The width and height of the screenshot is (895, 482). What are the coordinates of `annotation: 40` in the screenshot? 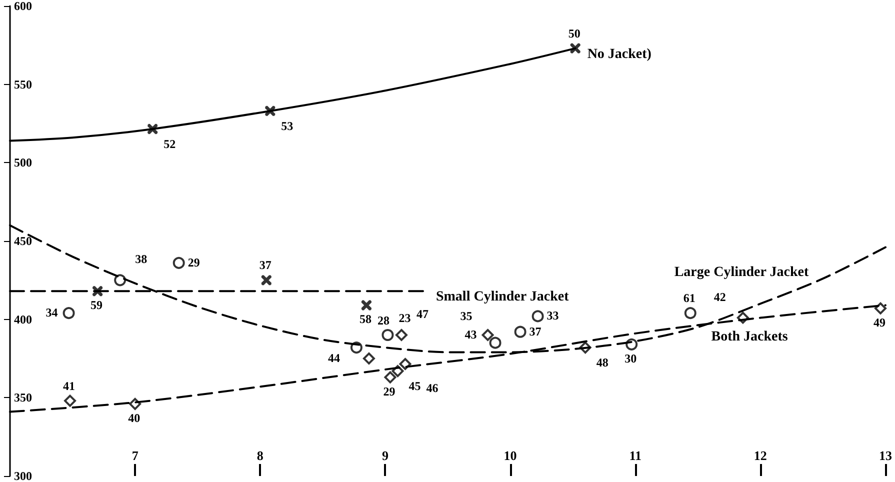 It's located at (134, 417).